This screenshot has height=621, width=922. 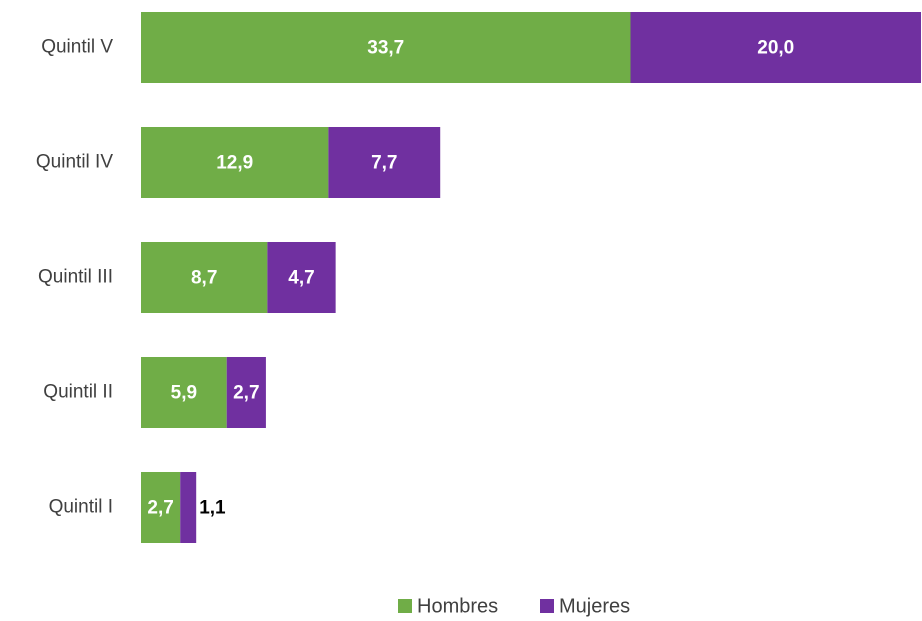 What do you see at coordinates (77, 47) in the screenshot?
I see `y-tick-label: Quintil V` at bounding box center [77, 47].